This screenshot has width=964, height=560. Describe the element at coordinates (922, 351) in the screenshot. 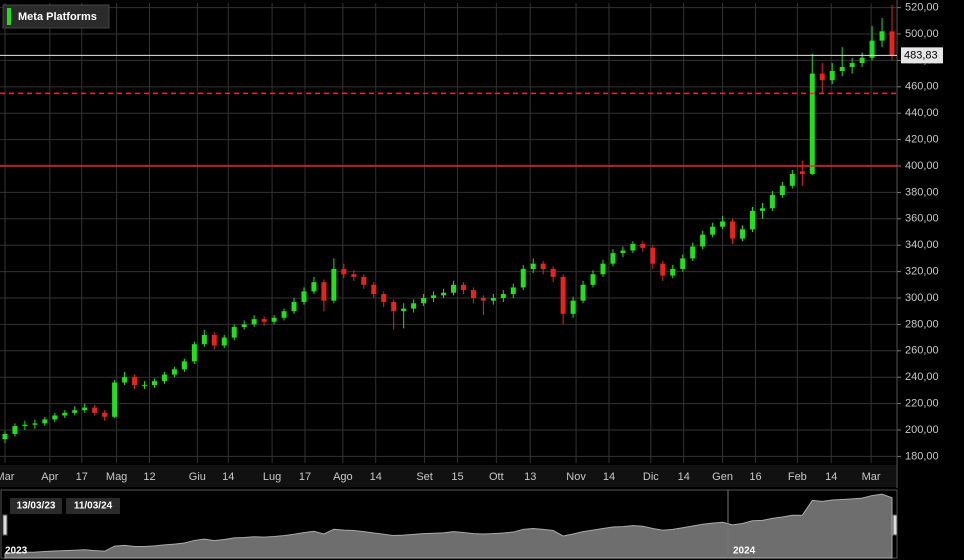

I see `y-tick-label: 260,00` at that location.